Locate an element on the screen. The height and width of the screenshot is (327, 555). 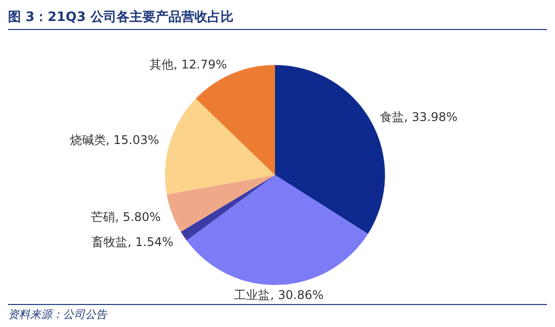
slice-label: 工业盐 is located at coordinates (252, 295).